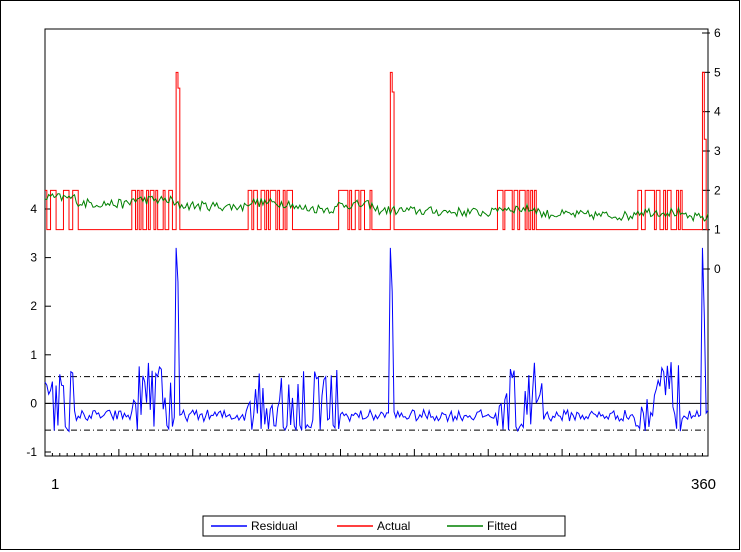  What do you see at coordinates (33, 403) in the screenshot?
I see `left-tick-label: 0` at bounding box center [33, 403].